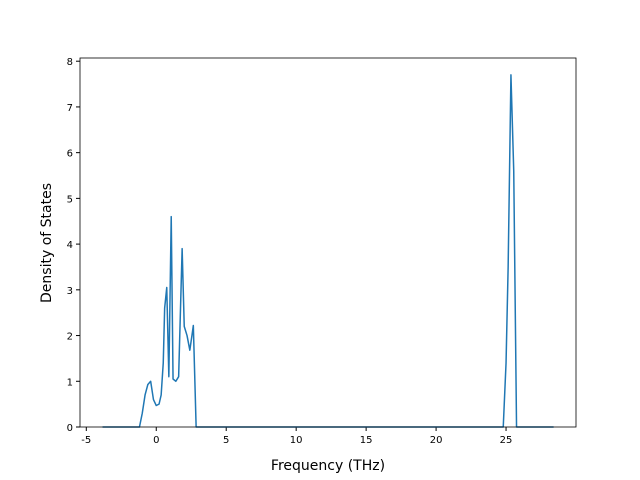  Describe the element at coordinates (70, 382) in the screenshot. I see `y-tick-label: 1` at that location.